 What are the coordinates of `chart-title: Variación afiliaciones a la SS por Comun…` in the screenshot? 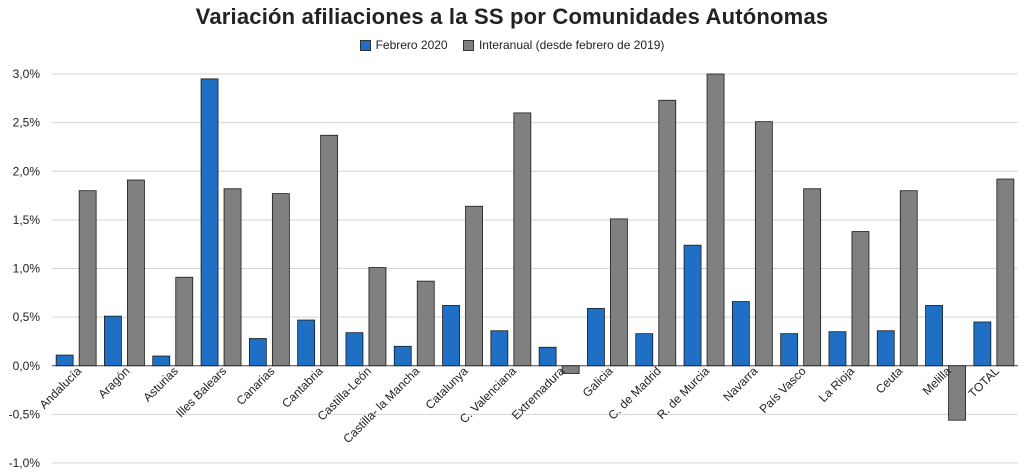 It's located at (512, 16).